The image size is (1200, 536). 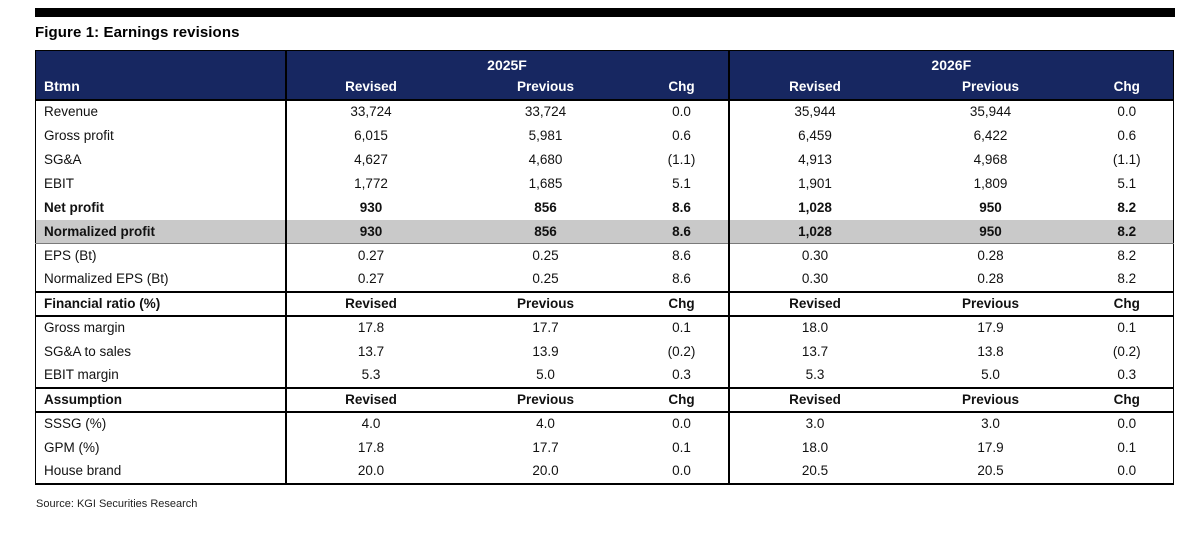 I want to click on value-cell: 1,809, so click(x=990, y=183).